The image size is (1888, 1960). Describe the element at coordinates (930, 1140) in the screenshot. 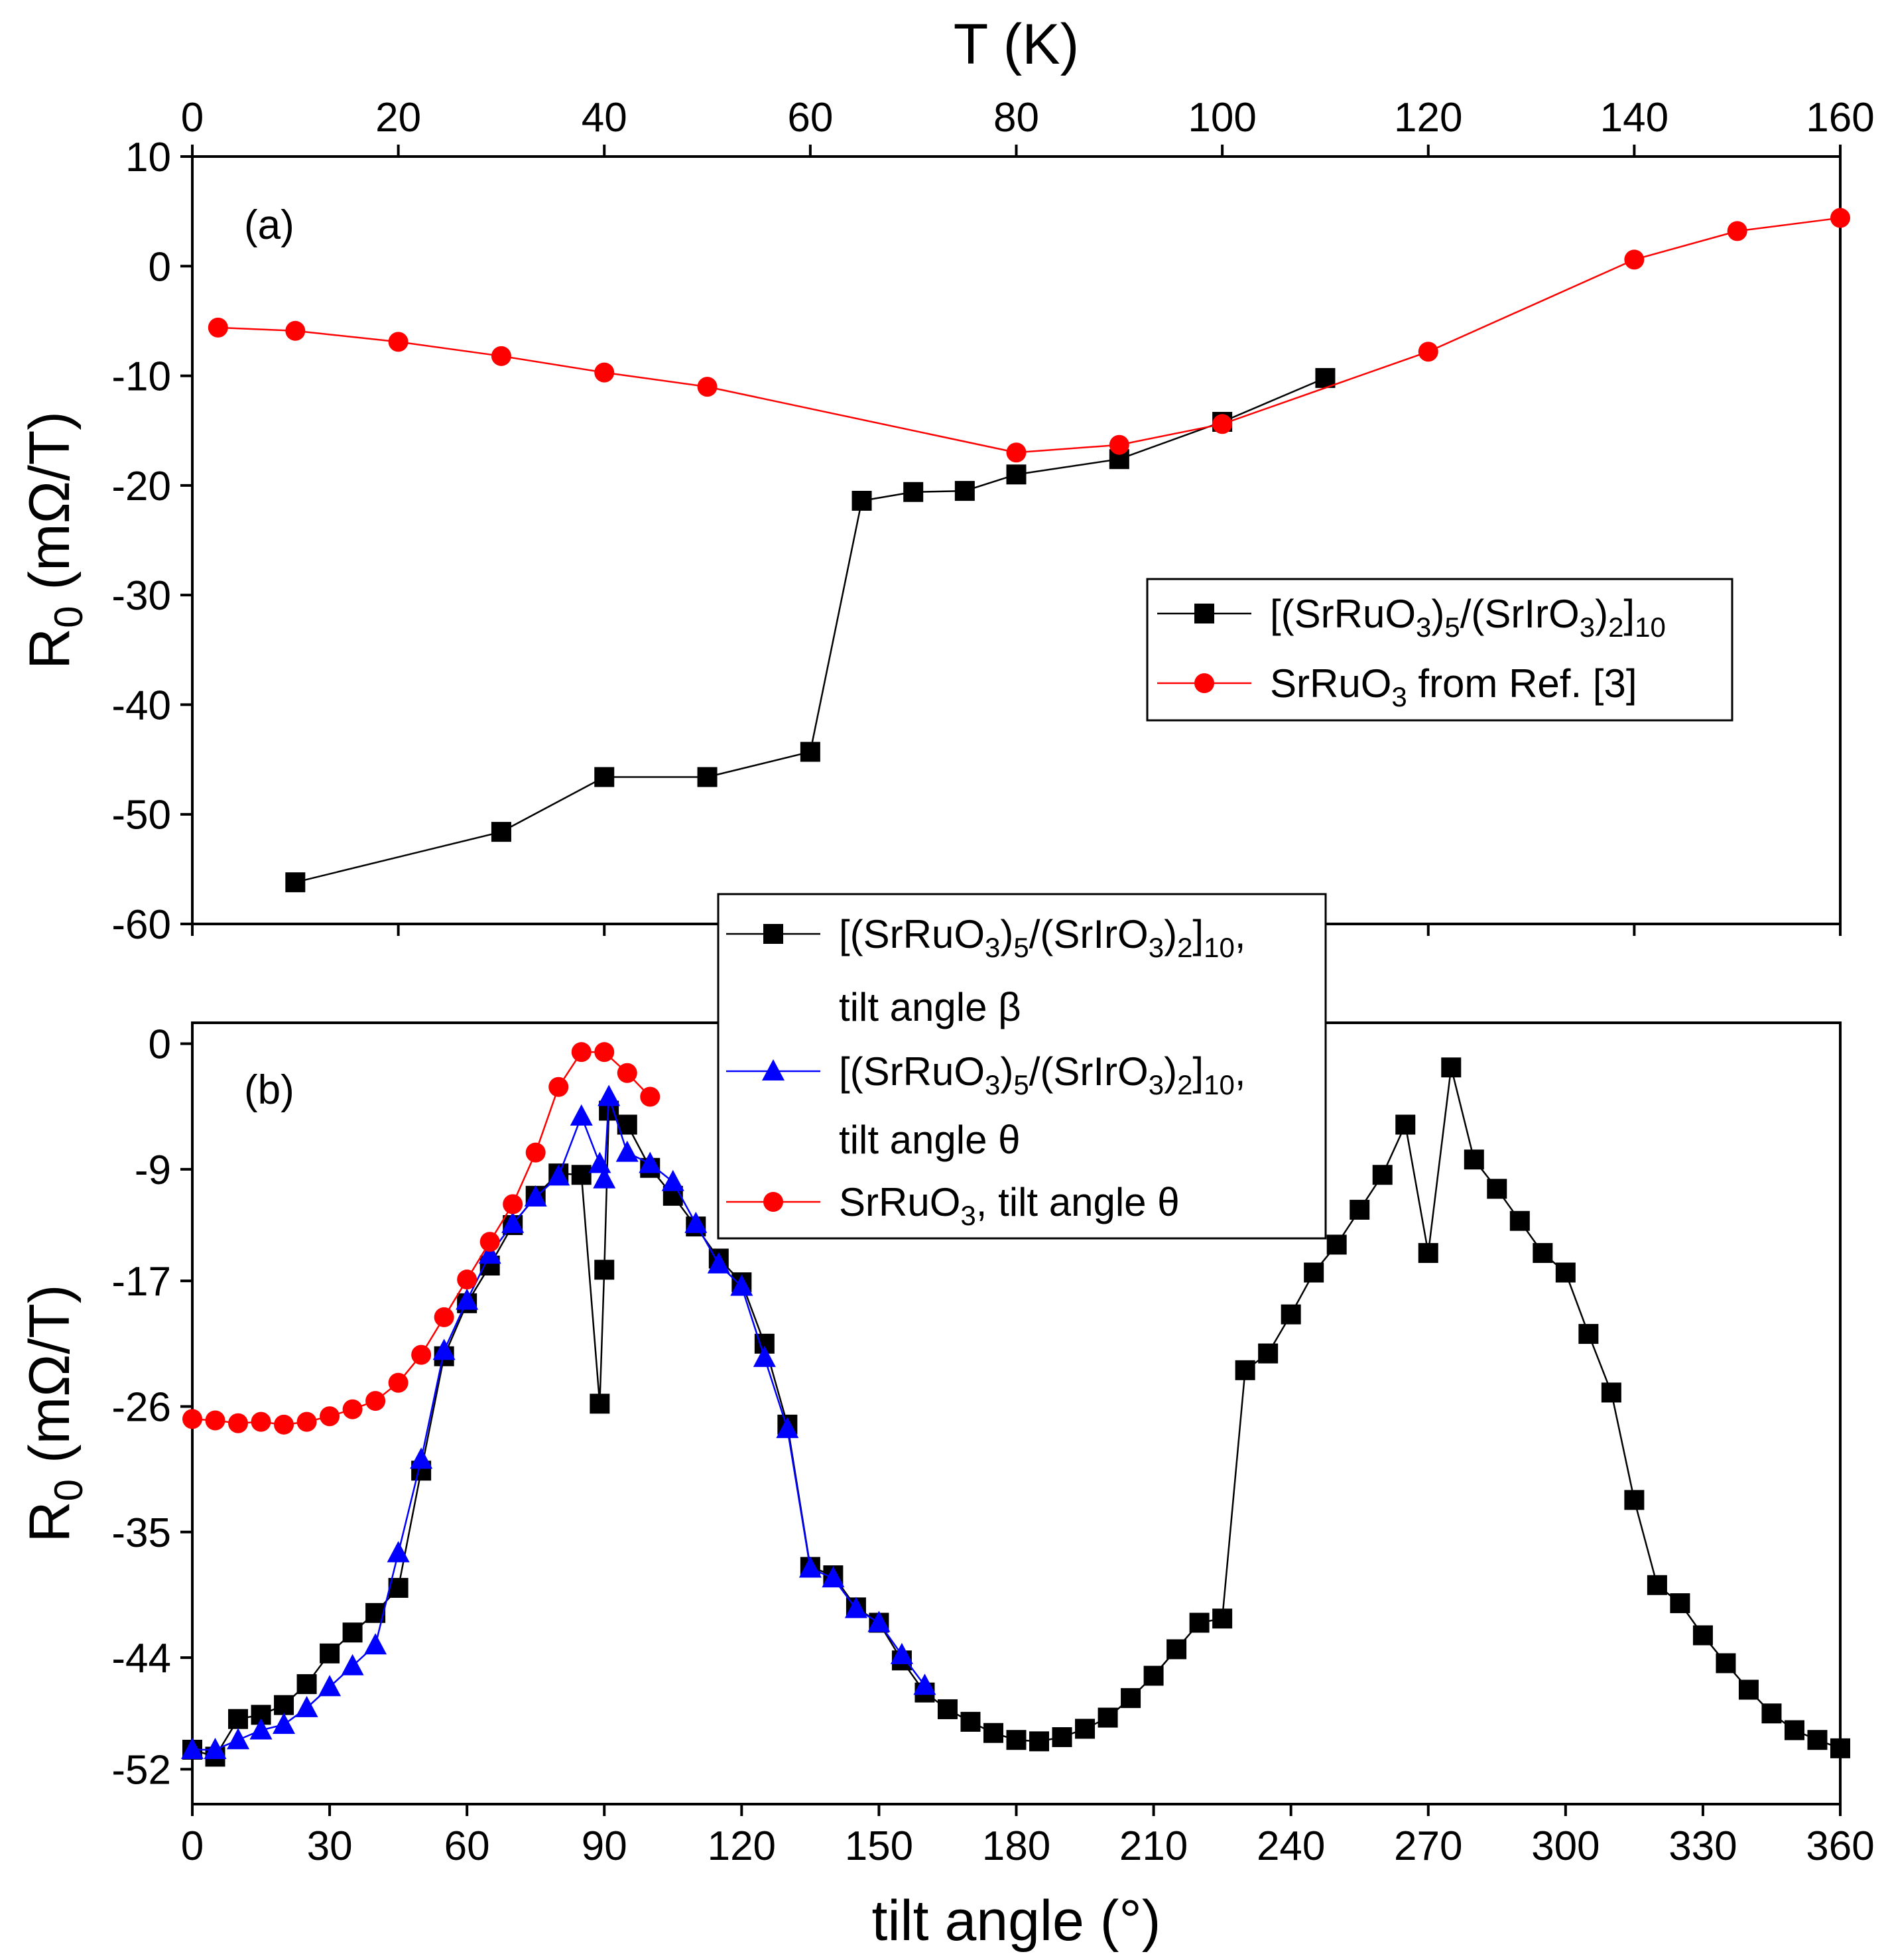

I see `legend-label-line2: tilt angle θ` at that location.